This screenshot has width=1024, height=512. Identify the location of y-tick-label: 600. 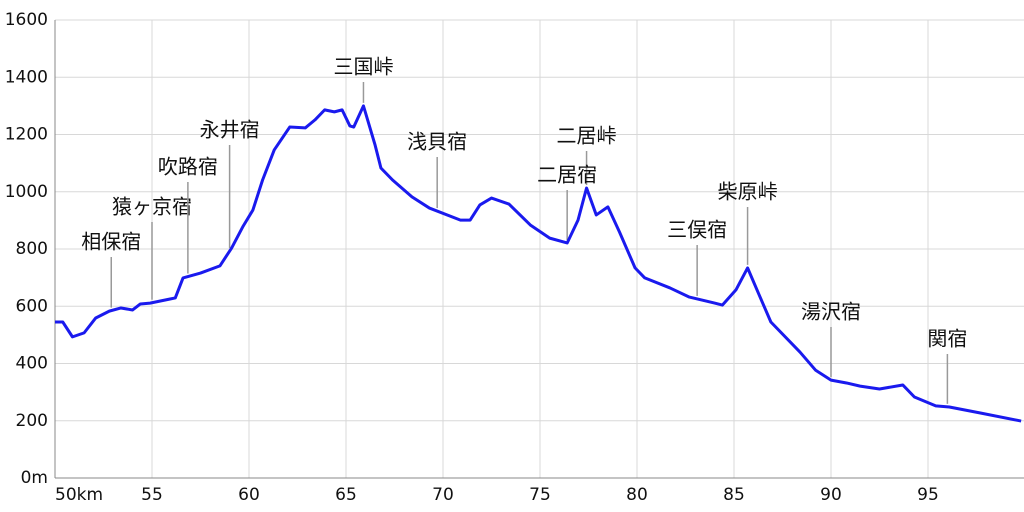
(32, 306).